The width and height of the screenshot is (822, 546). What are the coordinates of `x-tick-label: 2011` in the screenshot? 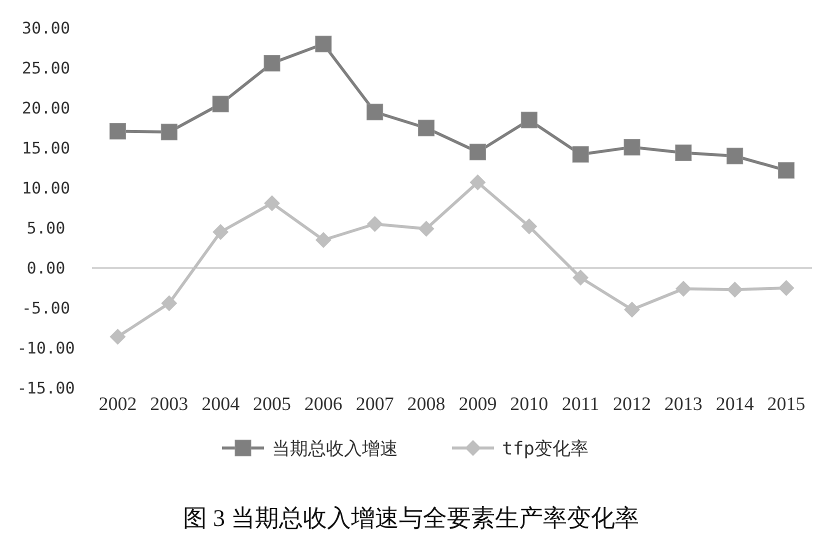 It's located at (581, 404).